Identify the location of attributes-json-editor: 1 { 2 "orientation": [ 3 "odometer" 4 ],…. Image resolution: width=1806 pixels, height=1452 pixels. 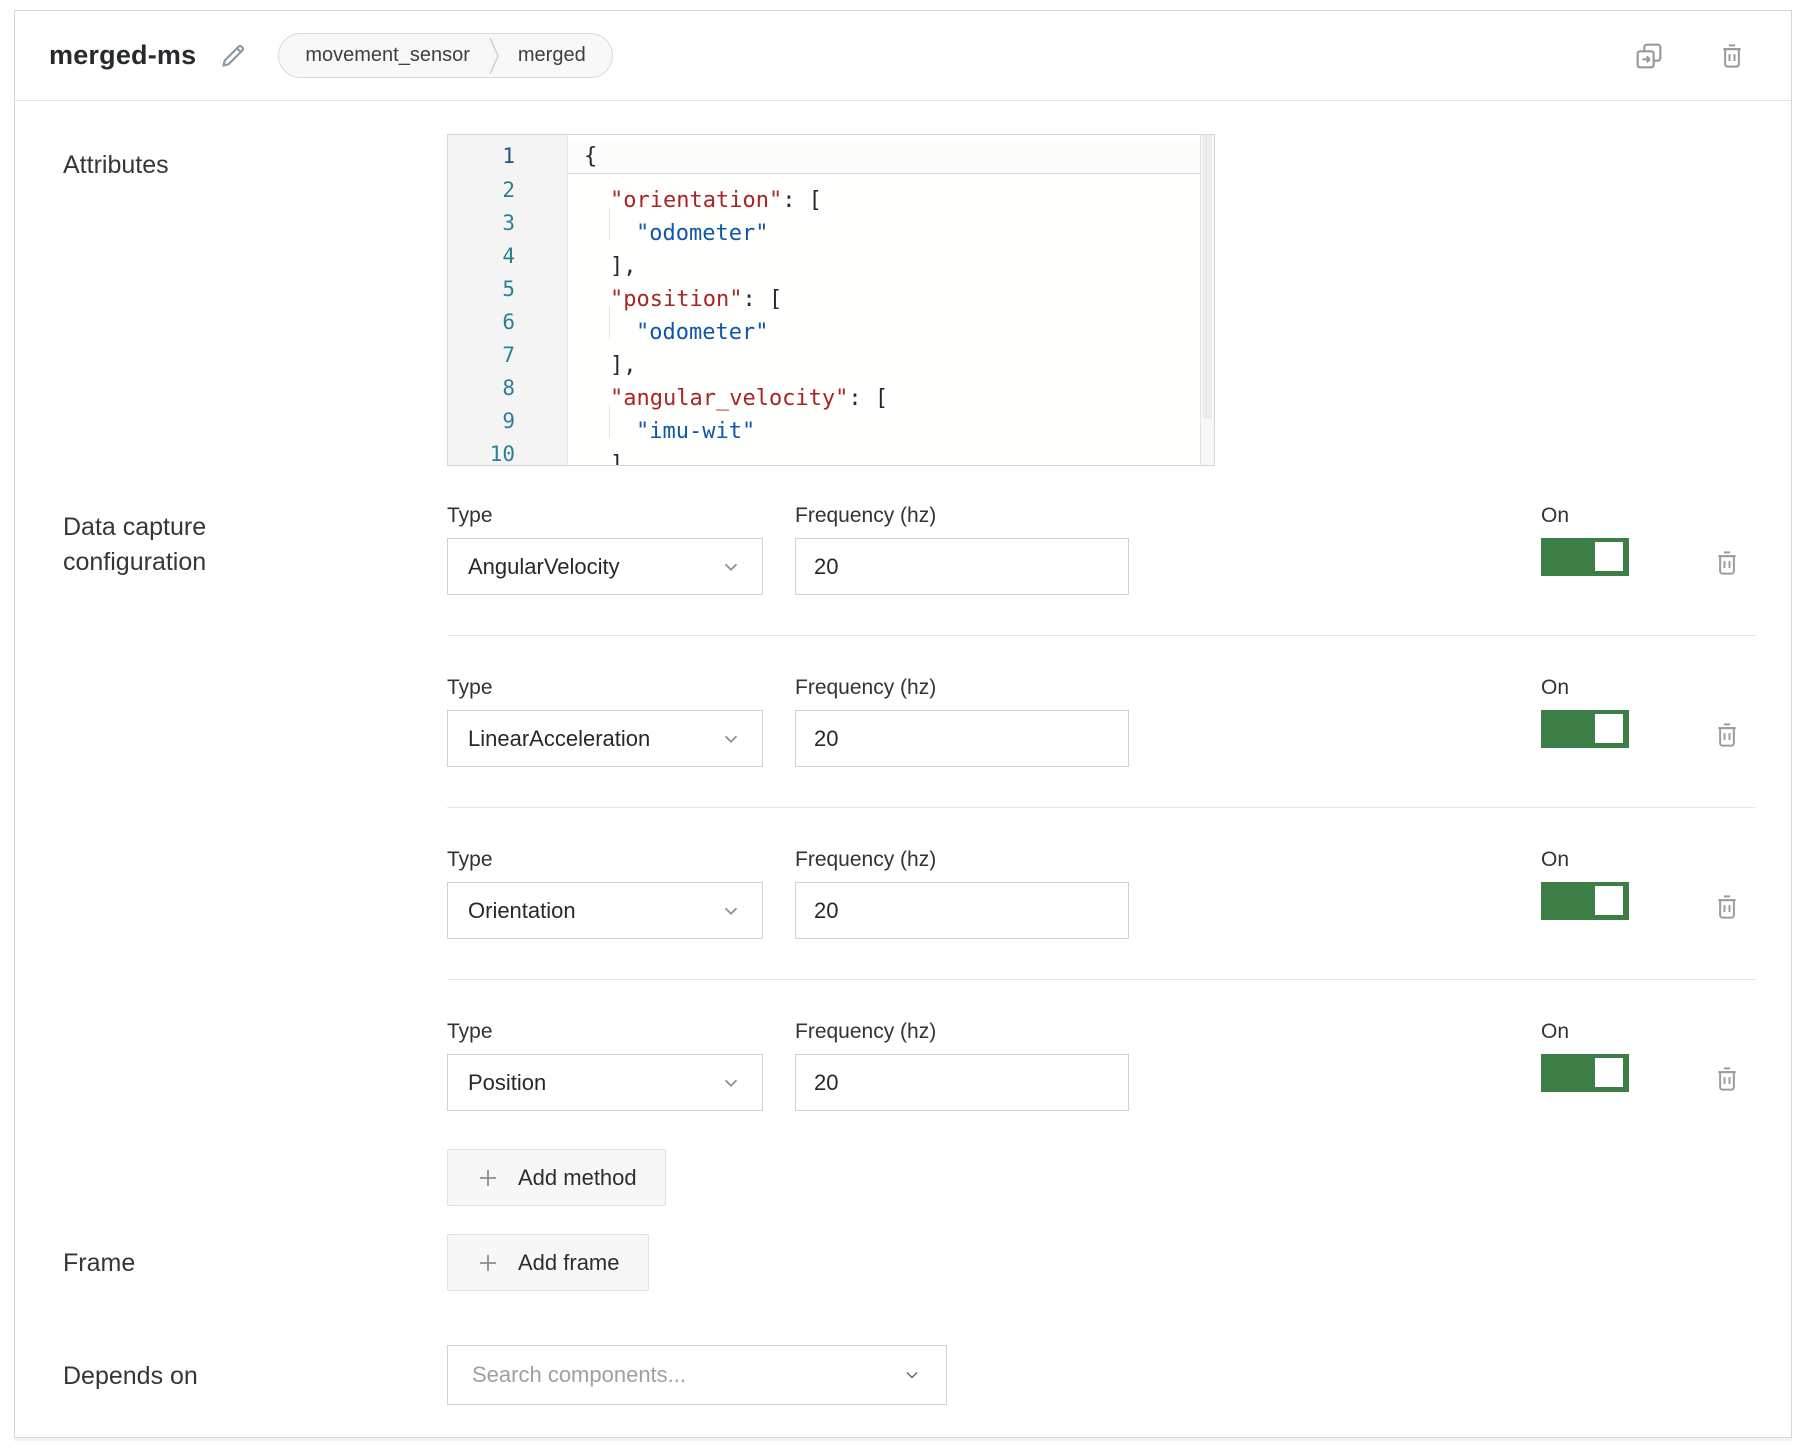
(831, 300).